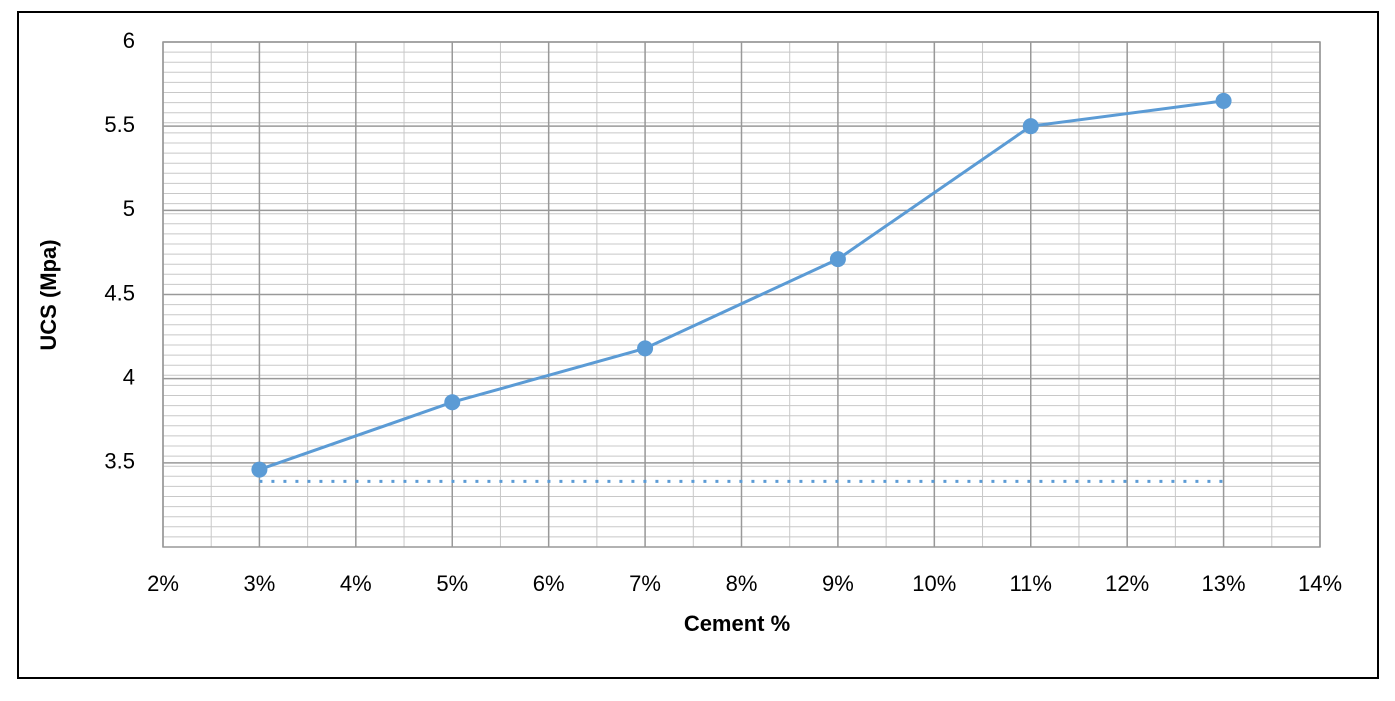  What do you see at coordinates (163, 583) in the screenshot?
I see `x-tick-label: 2%` at bounding box center [163, 583].